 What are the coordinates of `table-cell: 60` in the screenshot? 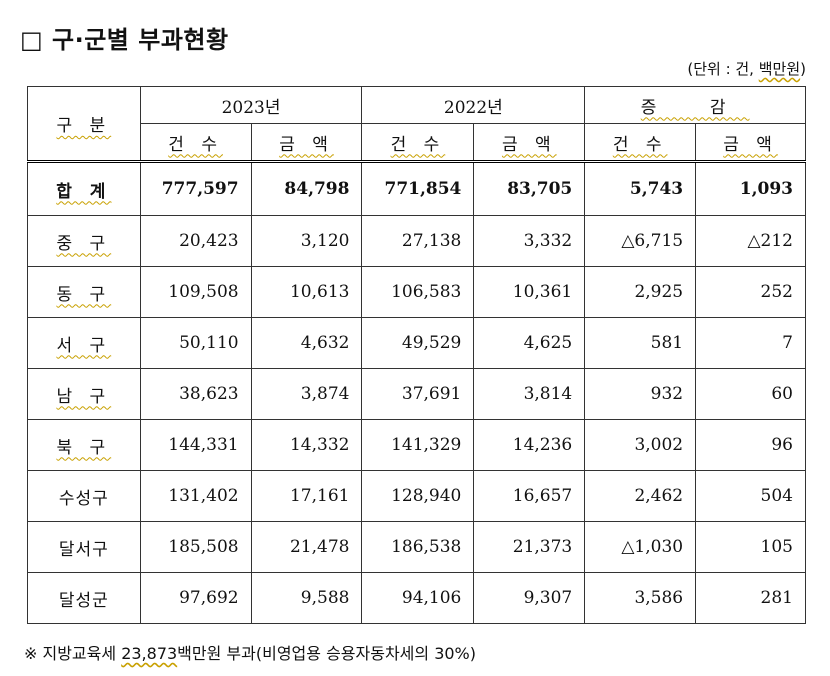 It's located at (750, 394).